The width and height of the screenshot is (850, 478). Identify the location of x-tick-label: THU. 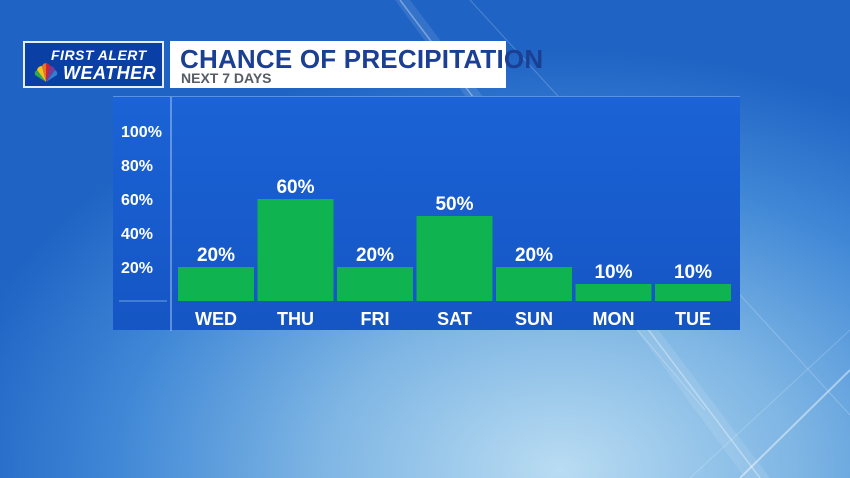
(295, 319).